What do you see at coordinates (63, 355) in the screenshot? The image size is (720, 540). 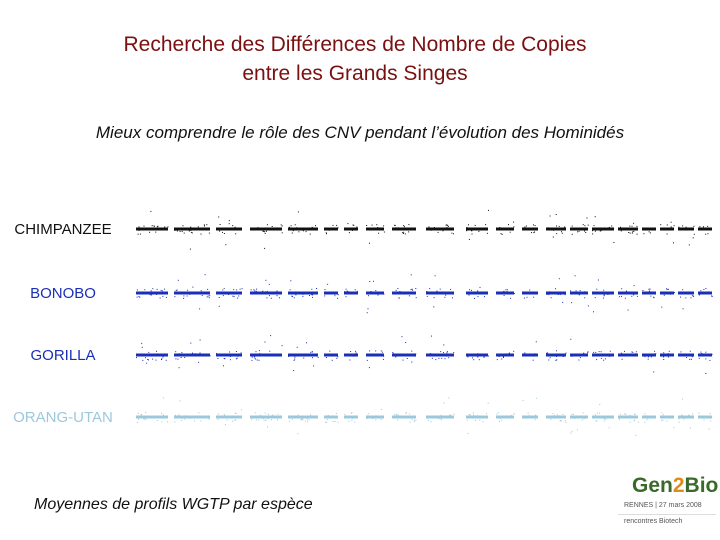 I see `species-label-gorilla: GORILLA` at bounding box center [63, 355].